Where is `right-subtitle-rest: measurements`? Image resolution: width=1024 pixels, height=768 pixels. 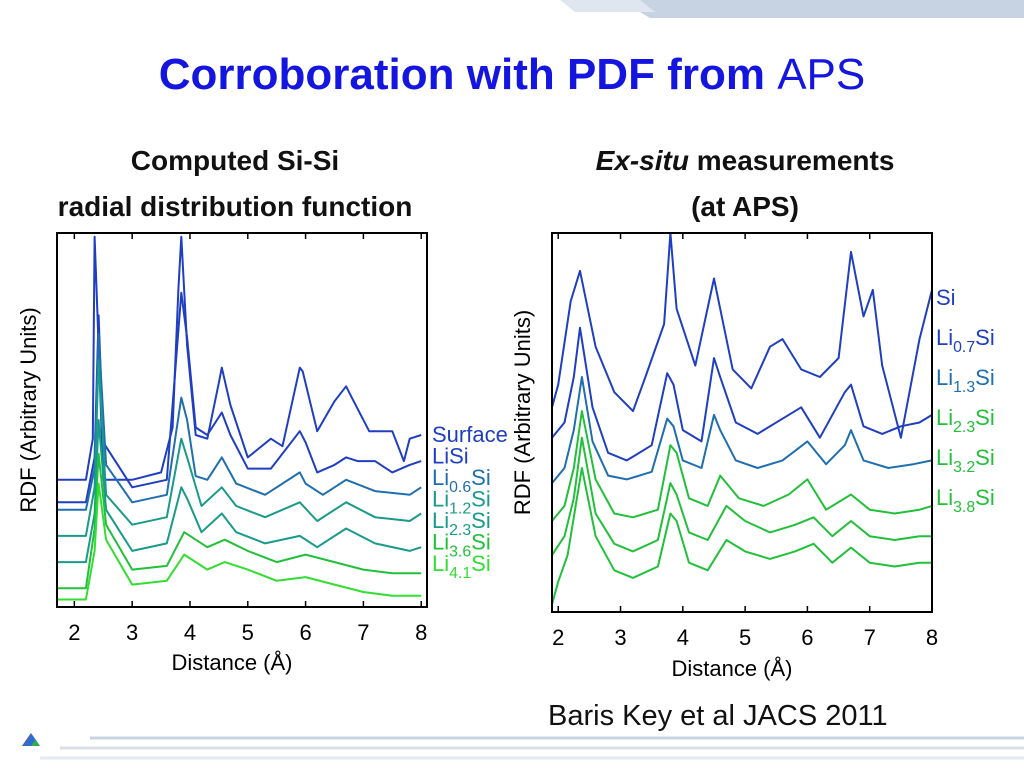
right-subtitle-rest: measurements is located at coordinates (795, 160).